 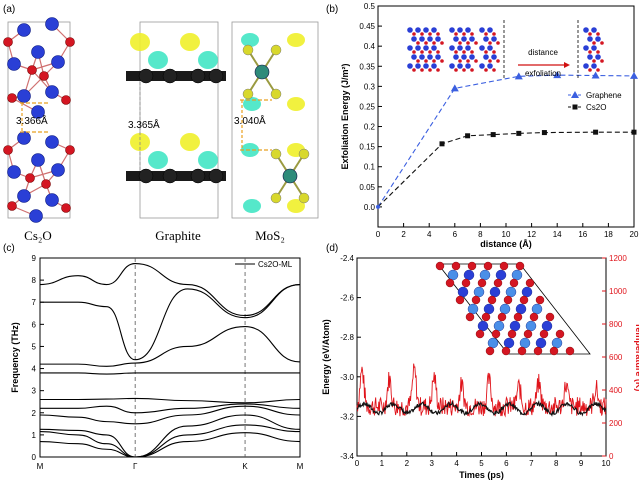 I want to click on y-tick-label: -2.4, so click(x=347, y=258).